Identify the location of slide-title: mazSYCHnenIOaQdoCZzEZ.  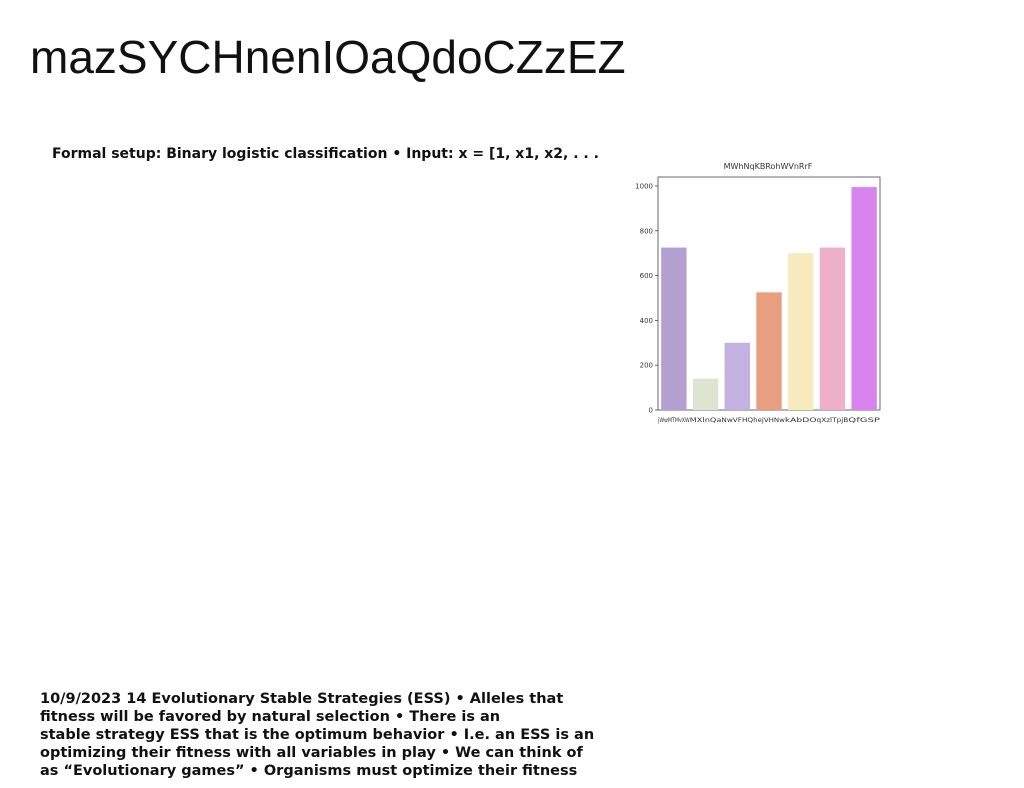
(328, 57).